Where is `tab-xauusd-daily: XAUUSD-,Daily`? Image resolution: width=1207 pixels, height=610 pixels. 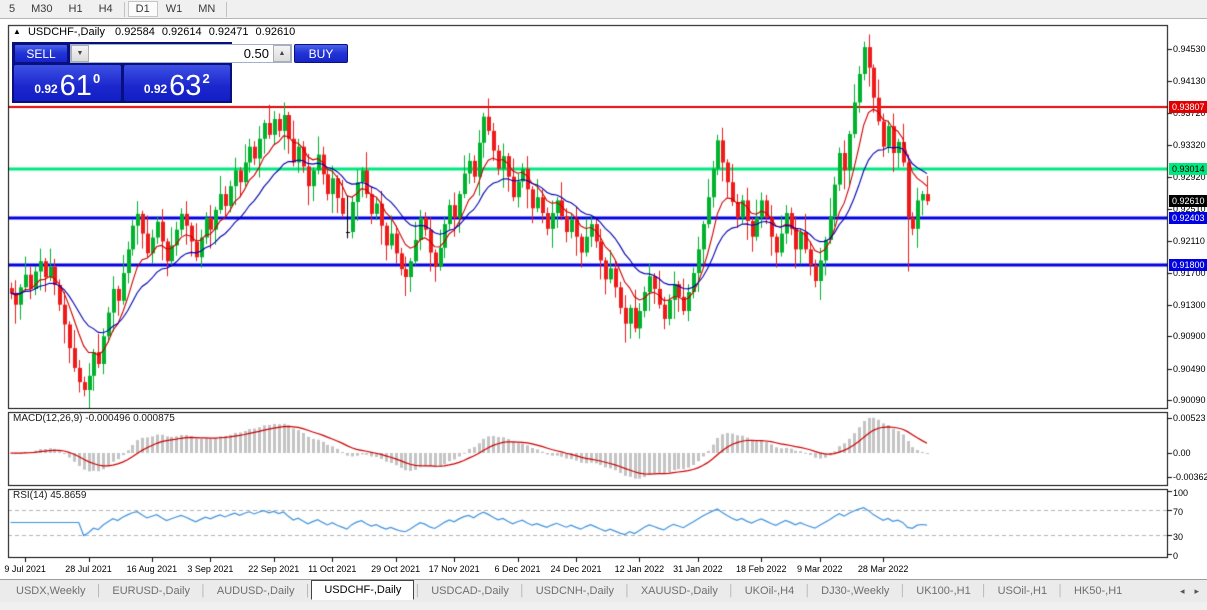
tab-xauusd-daily: XAUUSD-,Daily is located at coordinates (679, 591).